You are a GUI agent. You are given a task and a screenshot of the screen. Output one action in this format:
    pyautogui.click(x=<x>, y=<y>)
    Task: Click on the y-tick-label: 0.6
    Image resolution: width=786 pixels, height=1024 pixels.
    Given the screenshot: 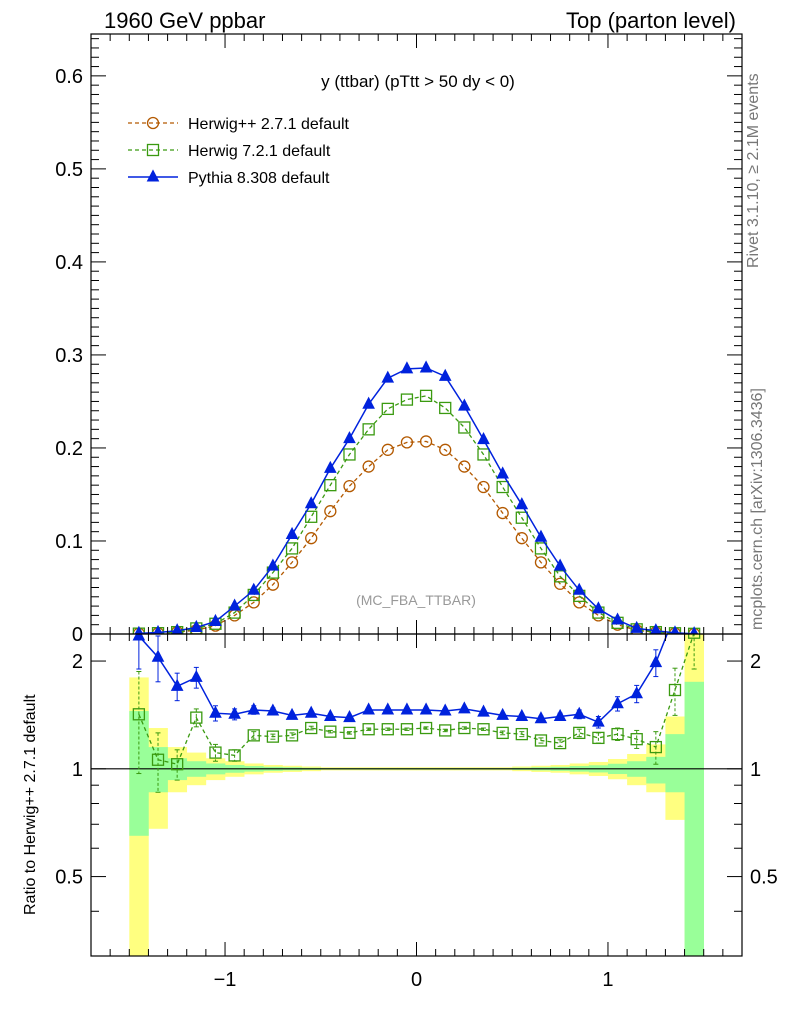 What is the action you would take?
    pyautogui.click(x=69, y=77)
    